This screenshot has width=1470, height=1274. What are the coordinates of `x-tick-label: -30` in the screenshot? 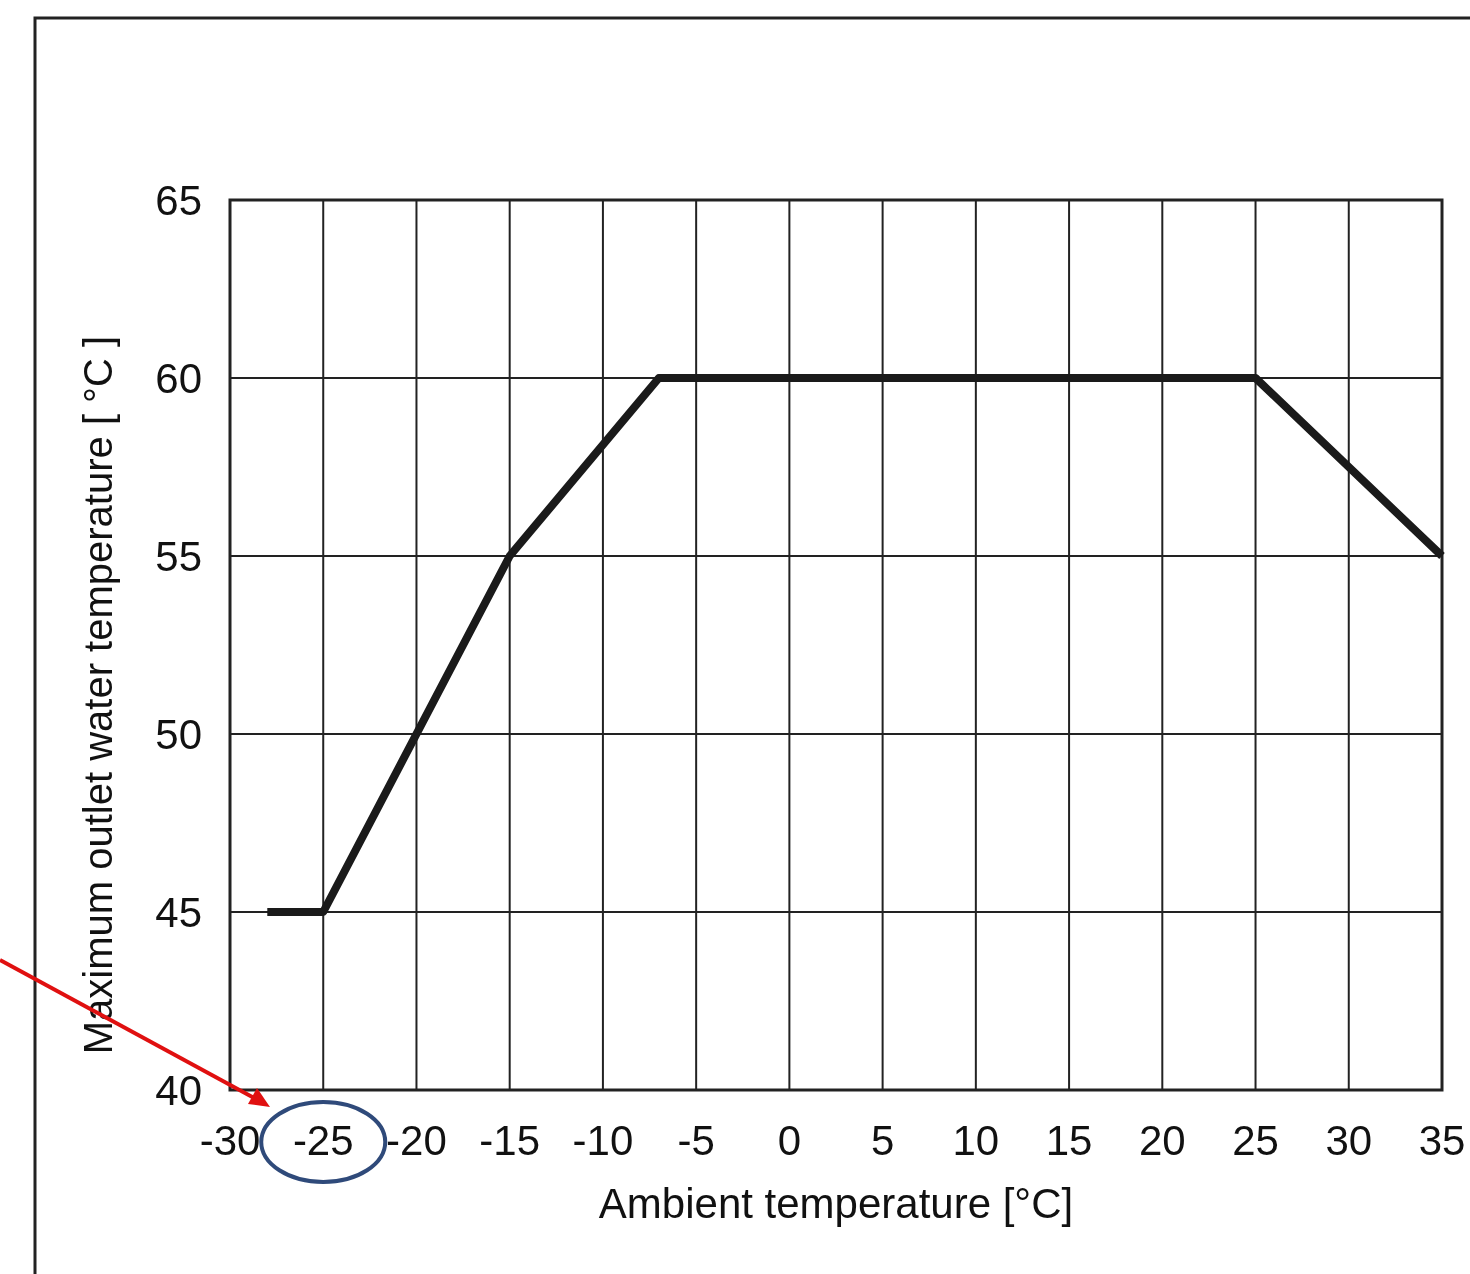 It's located at (230, 1140).